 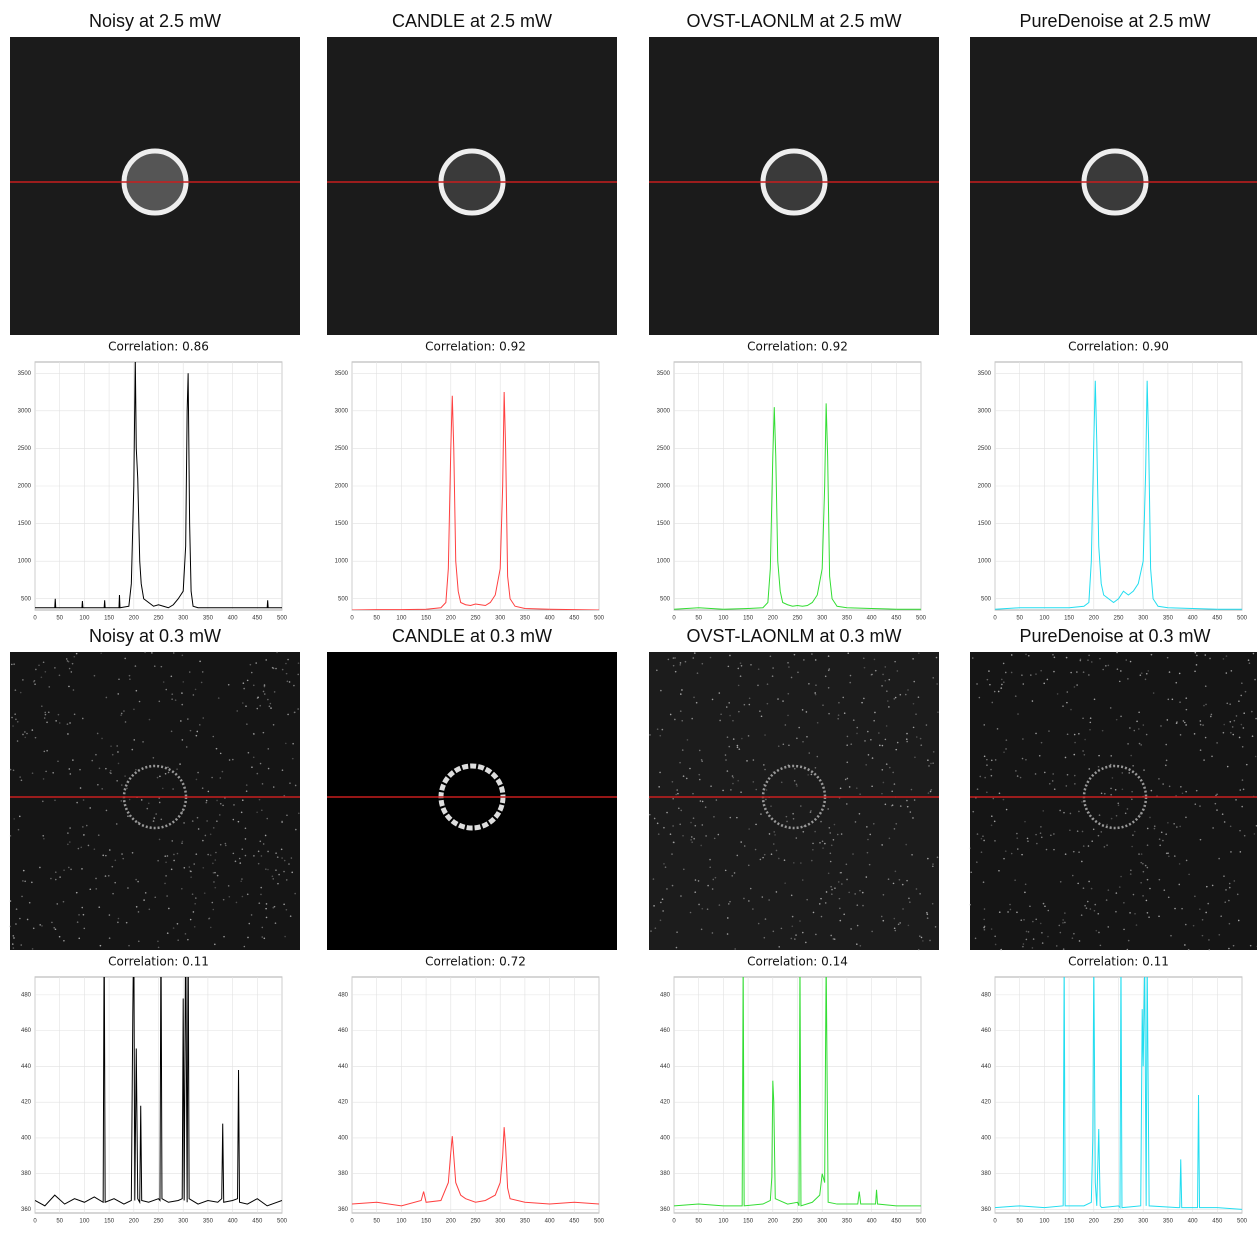 What do you see at coordinates (986, 599) in the screenshot?
I see `y-tick-label: 500` at bounding box center [986, 599].